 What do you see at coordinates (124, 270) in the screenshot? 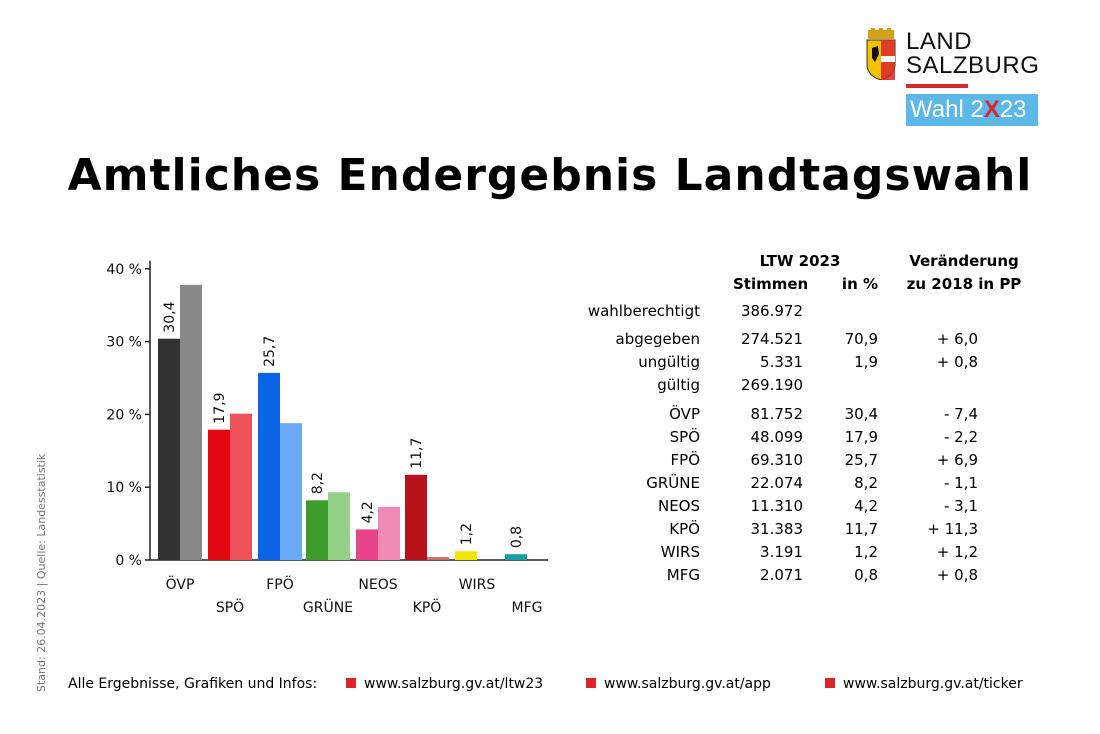
I see `y-tick-label: 40 %` at bounding box center [124, 270].